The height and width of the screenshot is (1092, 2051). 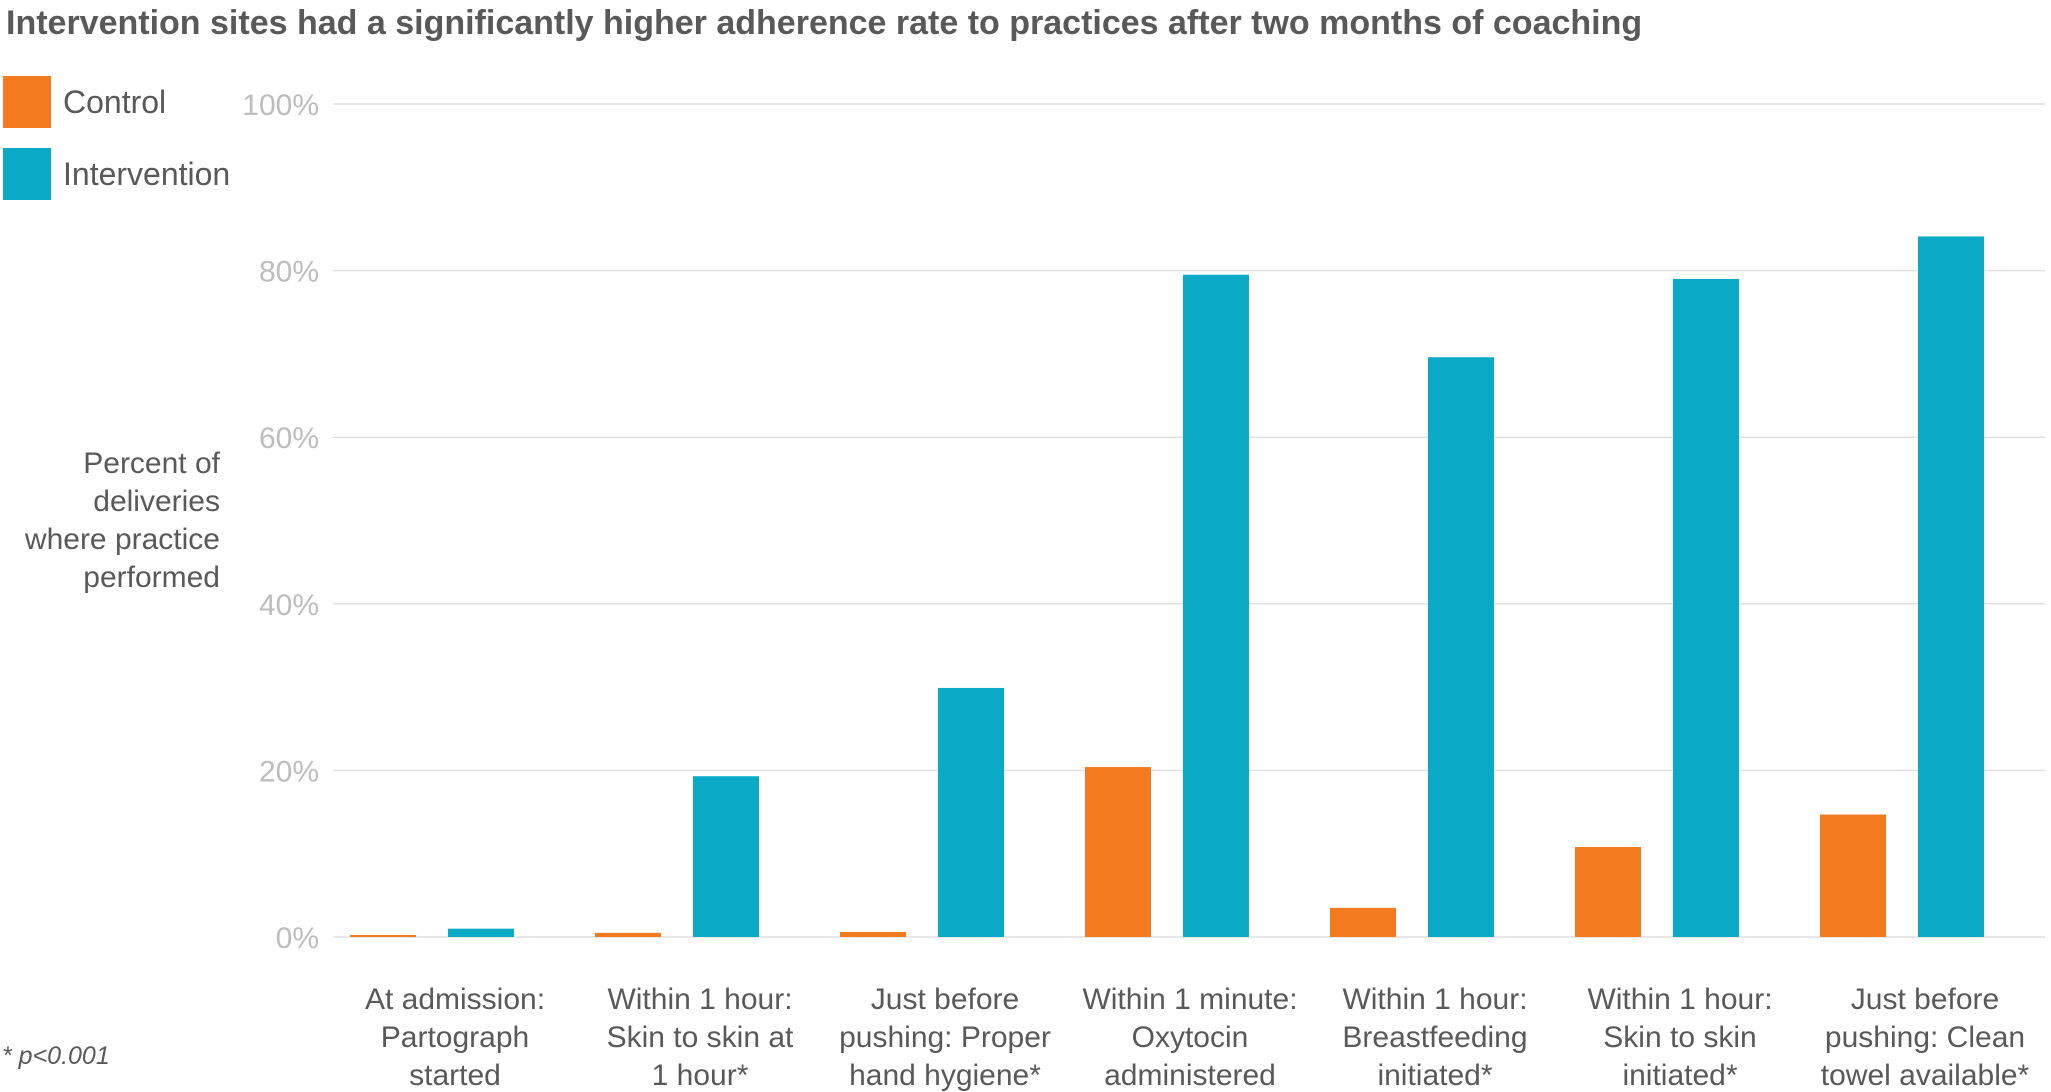 I want to click on y-tick-label: 40%, so click(x=289, y=605).